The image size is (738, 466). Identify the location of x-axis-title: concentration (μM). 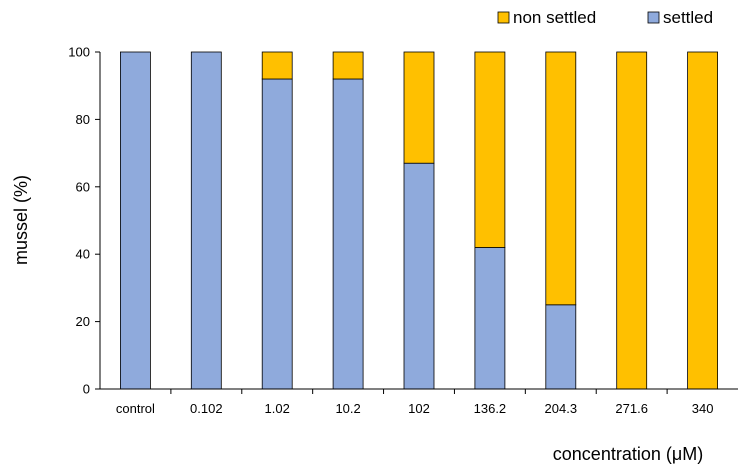
(628, 454).